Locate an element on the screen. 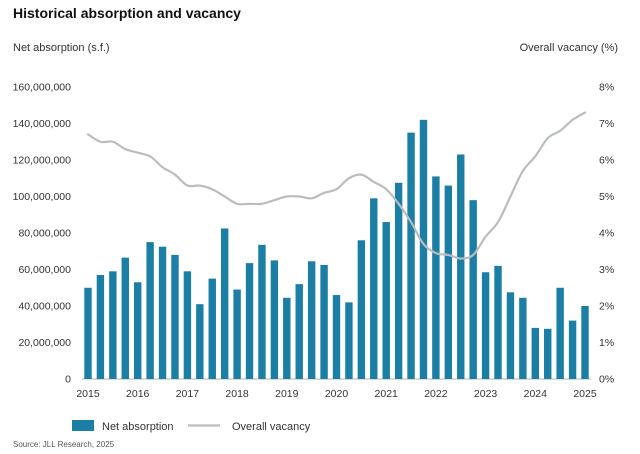 This screenshot has height=454, width=640. y2-tick-label: 1% is located at coordinates (606, 343).